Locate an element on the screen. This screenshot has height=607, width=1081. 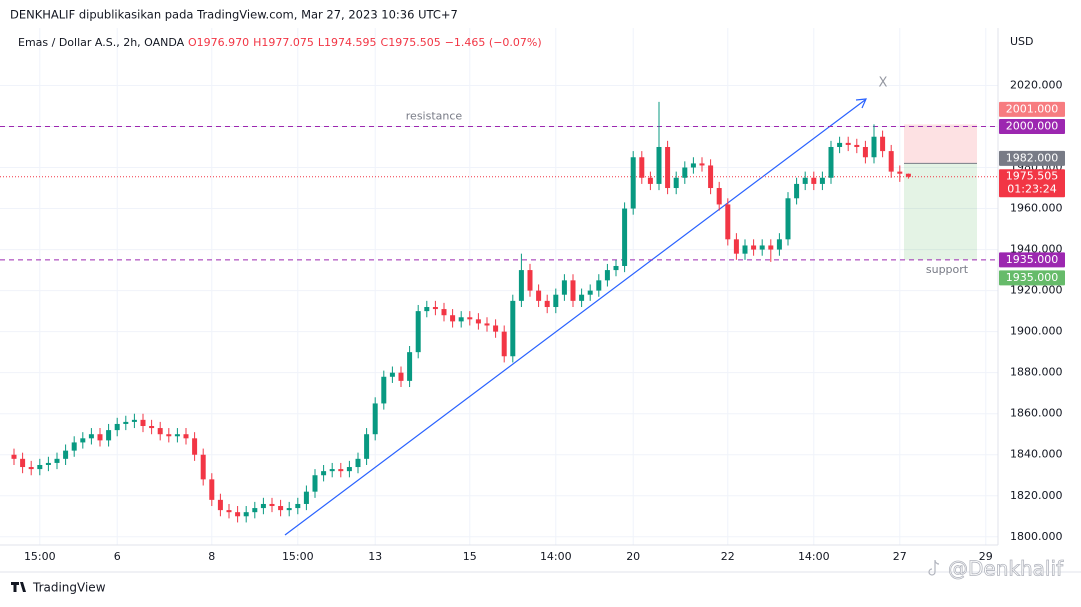
level-label: resistance is located at coordinates (434, 115).